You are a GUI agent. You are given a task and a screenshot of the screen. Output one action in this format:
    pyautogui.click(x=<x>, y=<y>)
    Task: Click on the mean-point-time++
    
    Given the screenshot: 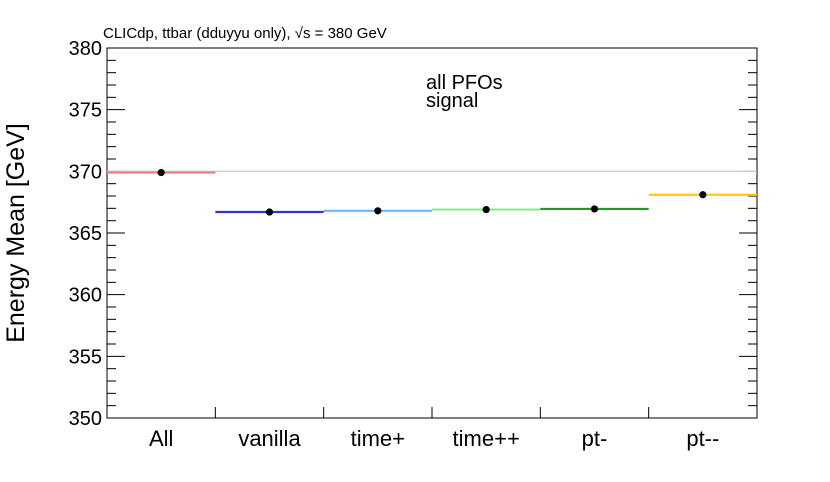 What is the action you would take?
    pyautogui.click(x=486, y=209)
    